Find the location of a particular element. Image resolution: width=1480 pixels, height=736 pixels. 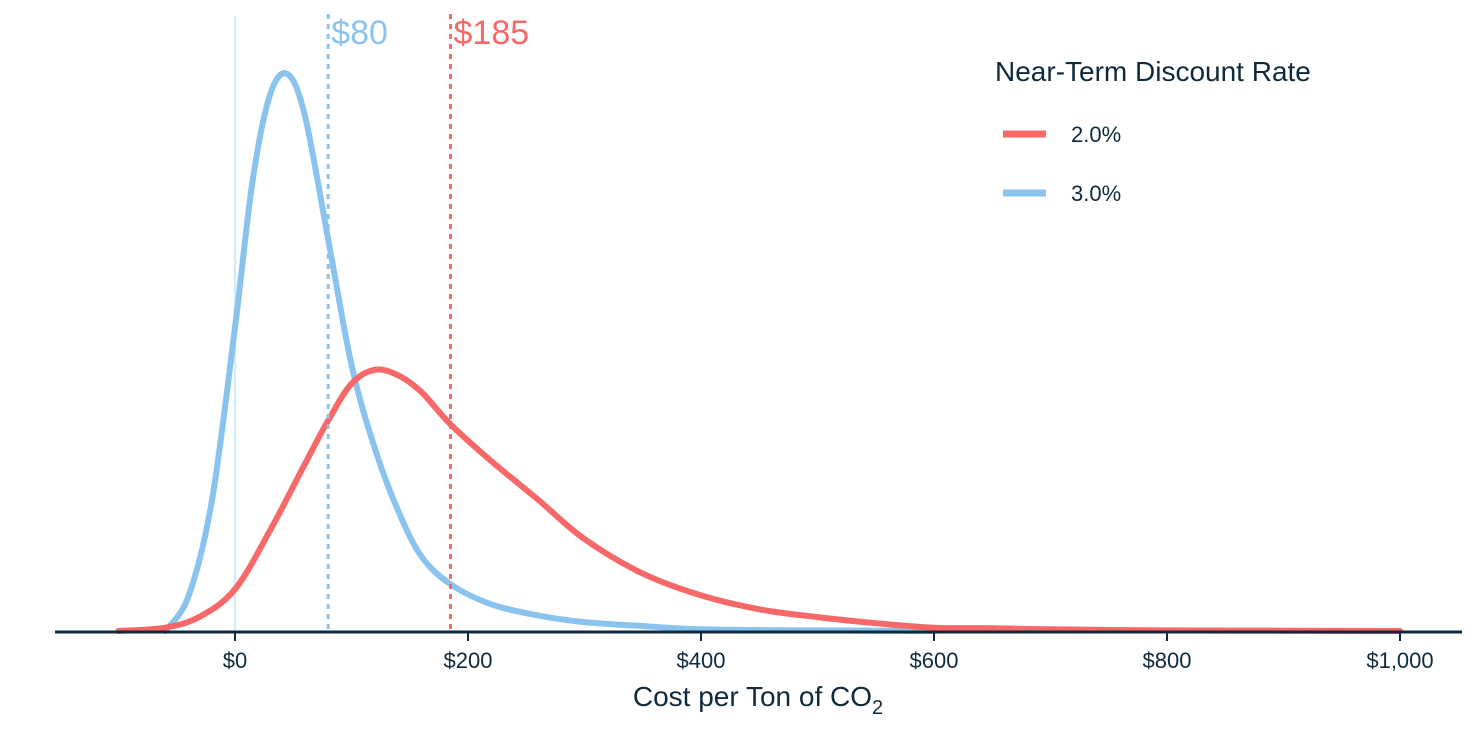

x-tick-label-400: $400 is located at coordinates (701, 660).